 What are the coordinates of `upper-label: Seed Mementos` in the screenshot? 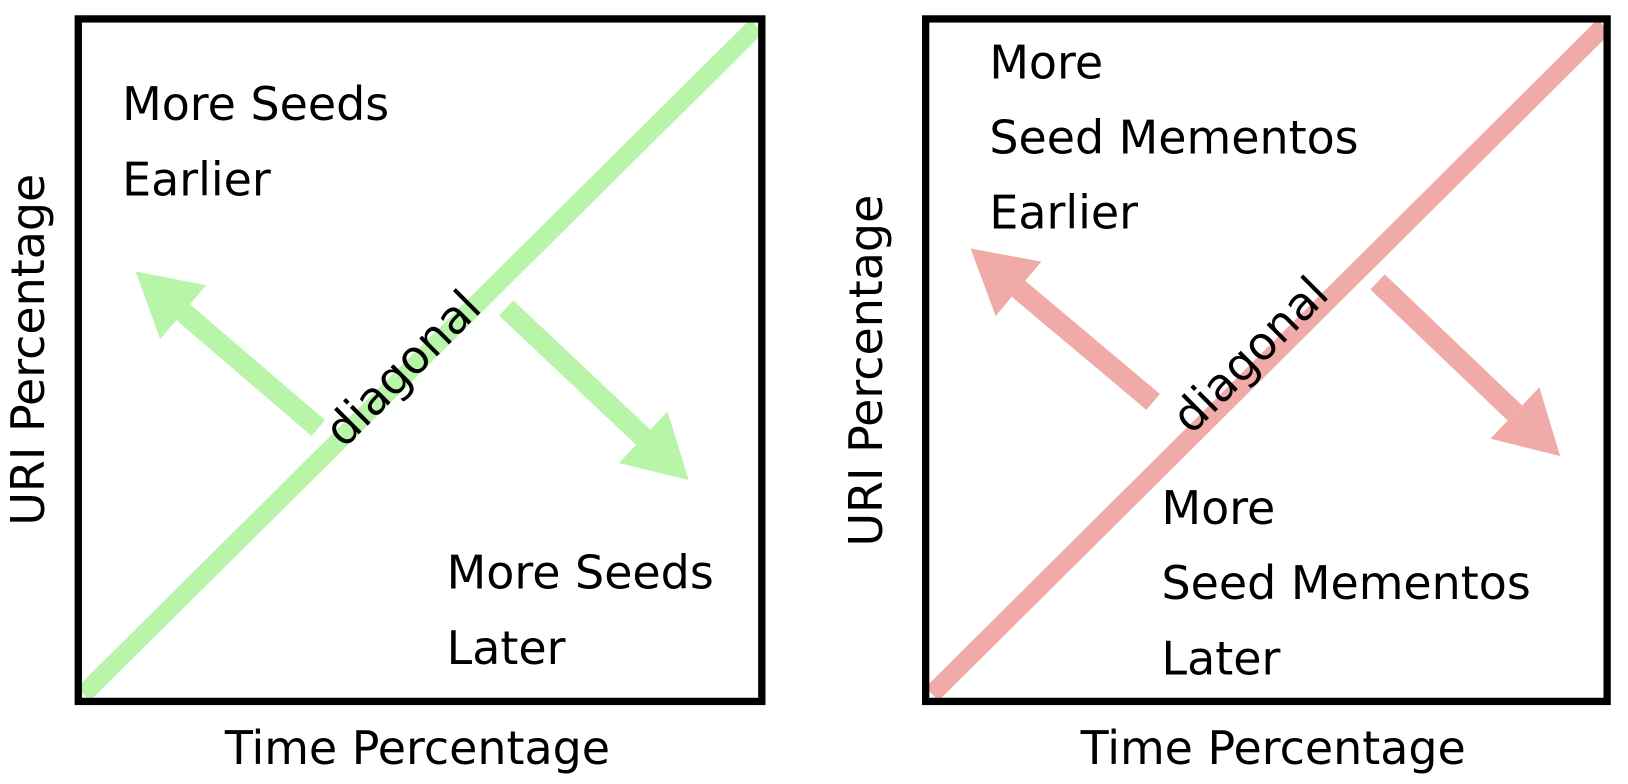 It's located at (1173, 138).